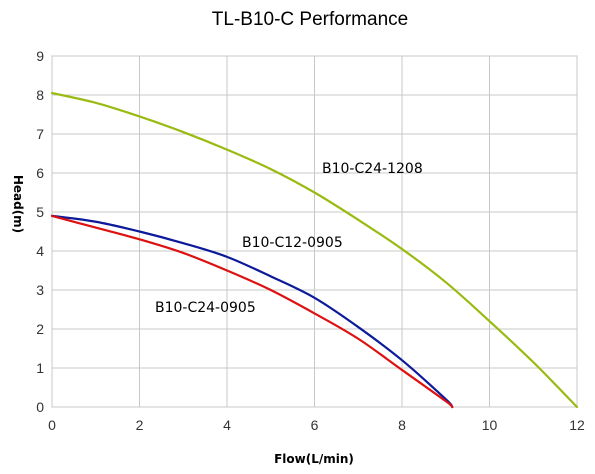  I want to click on x-tick-label: 8, so click(402, 425).